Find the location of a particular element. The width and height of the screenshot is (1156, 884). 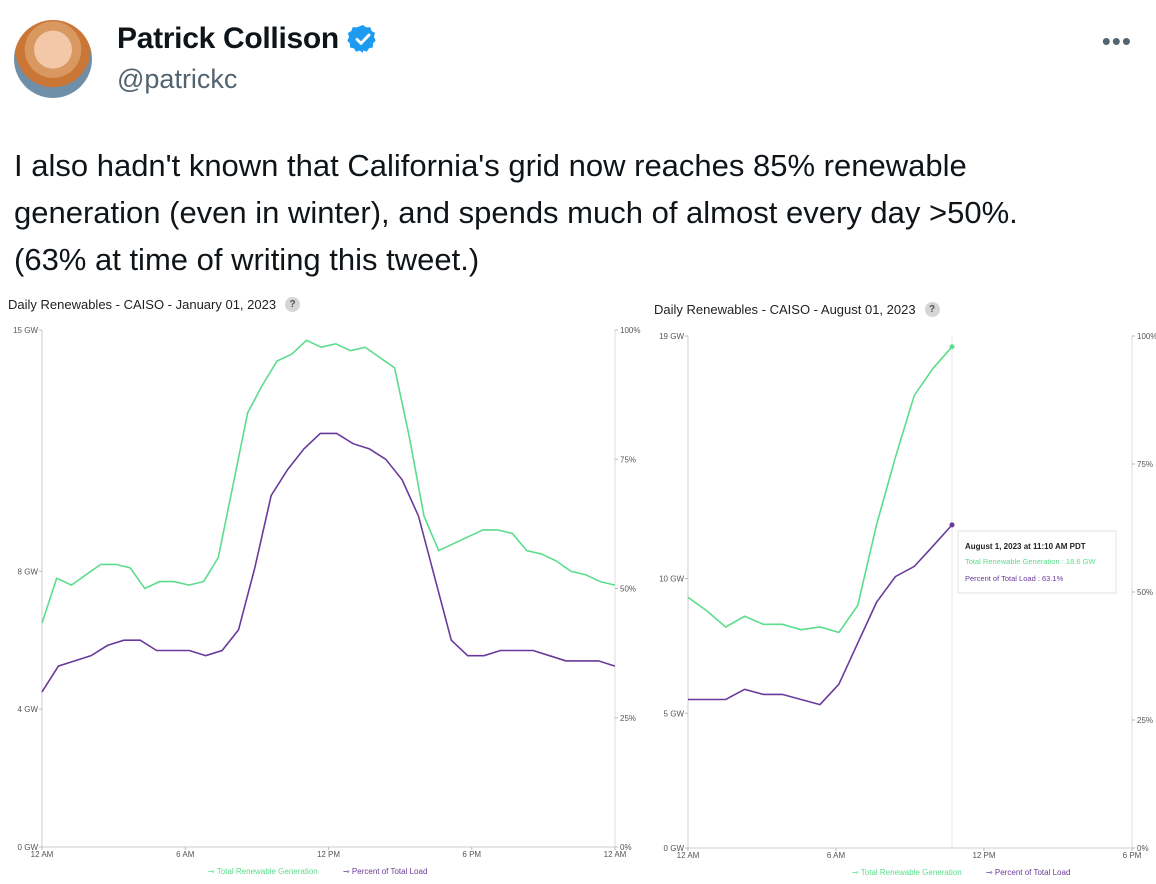

tooltip-generation: Total Renewable Generation : 18.6 GW is located at coordinates (1030, 561).